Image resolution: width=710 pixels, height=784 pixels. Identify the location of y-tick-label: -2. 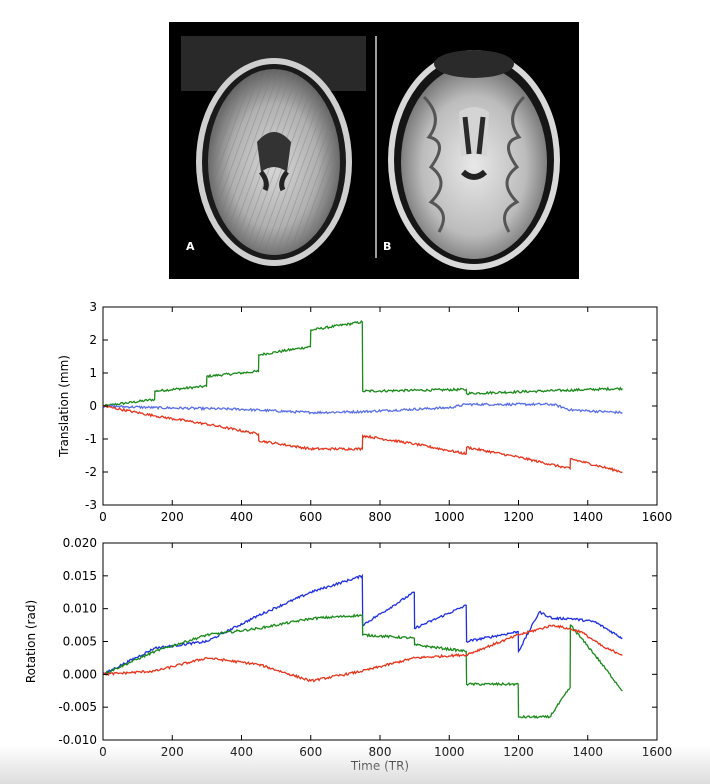
(91, 472).